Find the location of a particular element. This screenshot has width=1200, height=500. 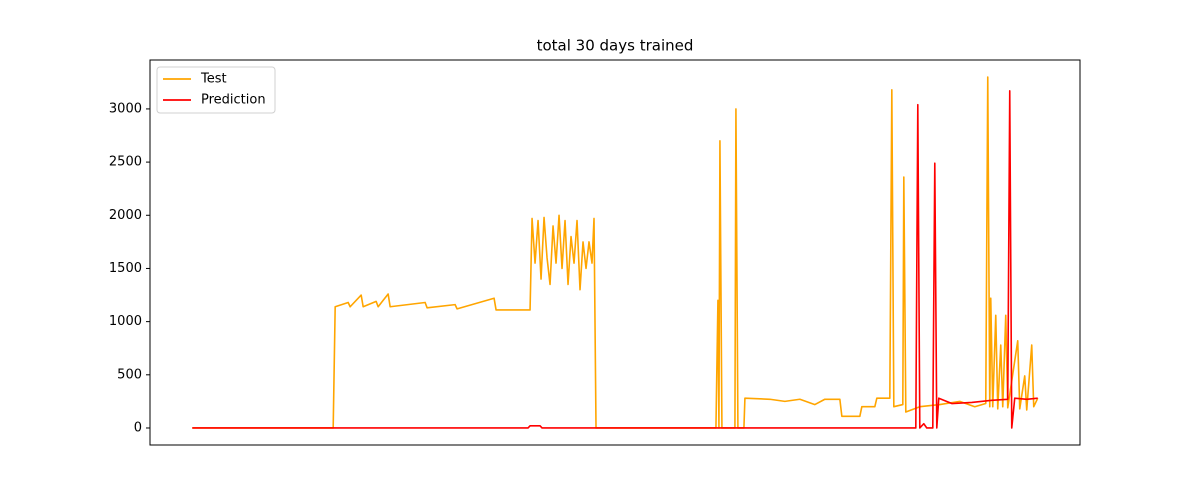

legend-label: Prediction is located at coordinates (233, 100).